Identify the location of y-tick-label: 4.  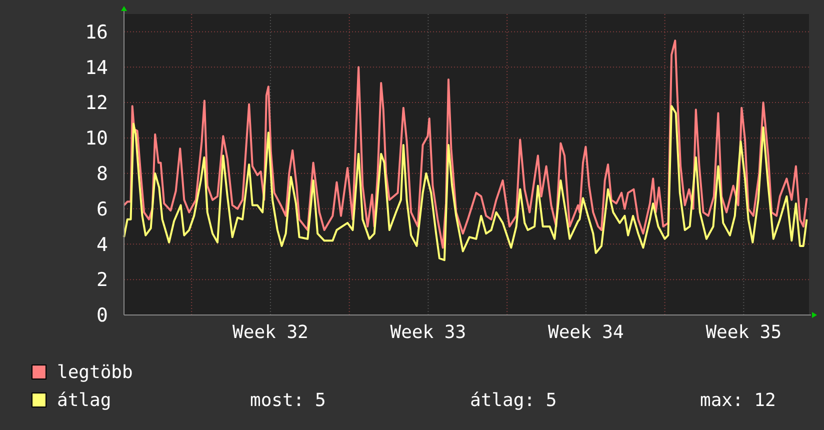
(102, 245).